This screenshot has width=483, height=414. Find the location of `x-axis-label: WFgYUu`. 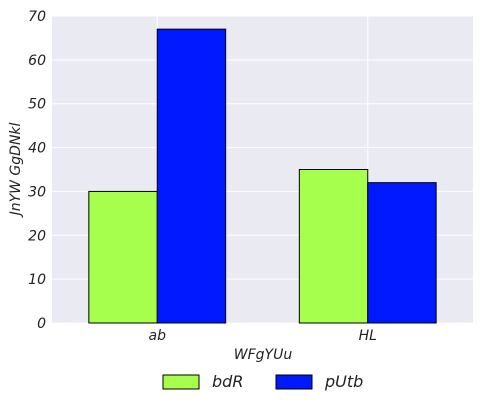

x-axis-label: WFgYUu is located at coordinates (263, 355).